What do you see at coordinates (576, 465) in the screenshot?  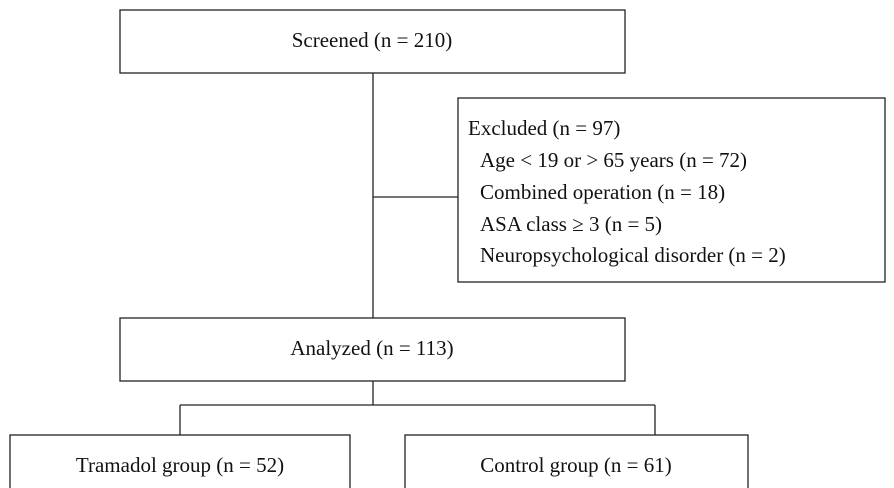 I see `node-label: Control group (n = 61)` at bounding box center [576, 465].